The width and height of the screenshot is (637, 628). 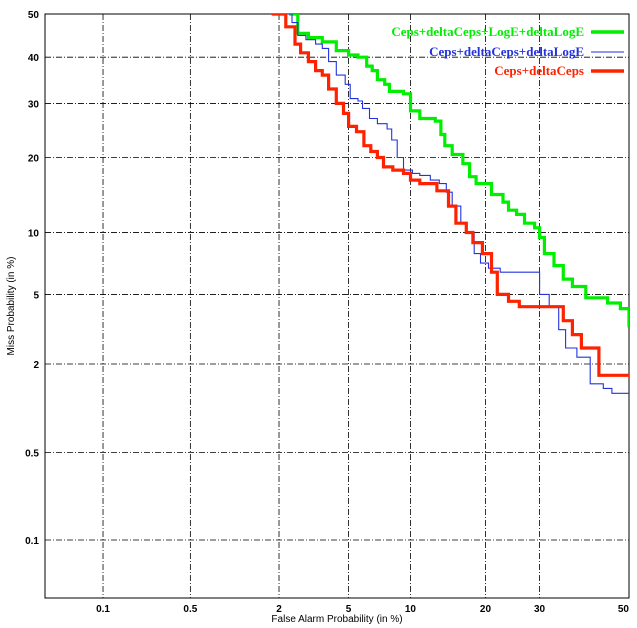 I want to click on x-tick-label: 10, so click(x=411, y=609).